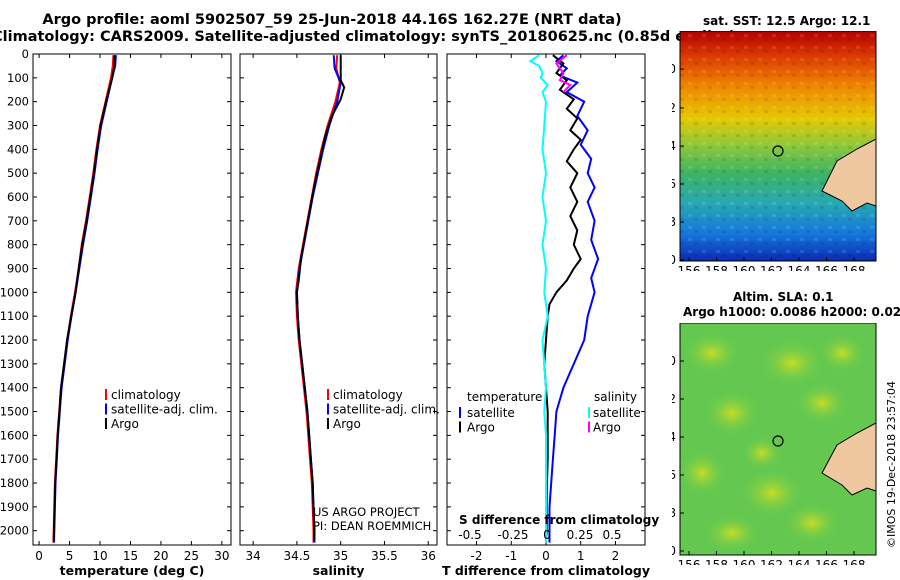 Image resolution: width=900 pixels, height=580 pixels. I want to click on legend-title-salinity: salinity, so click(615, 397).